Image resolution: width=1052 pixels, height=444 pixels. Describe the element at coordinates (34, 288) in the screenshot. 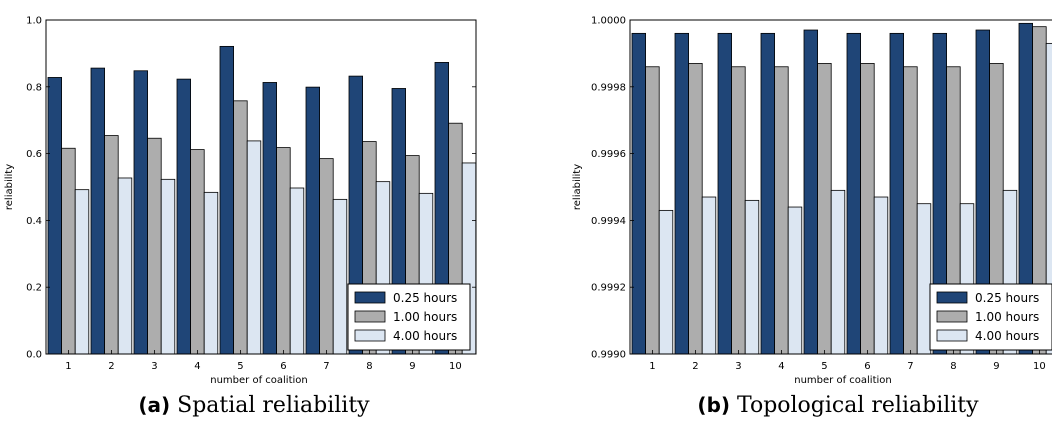

I see `y-tick-label: 0.2` at that location.